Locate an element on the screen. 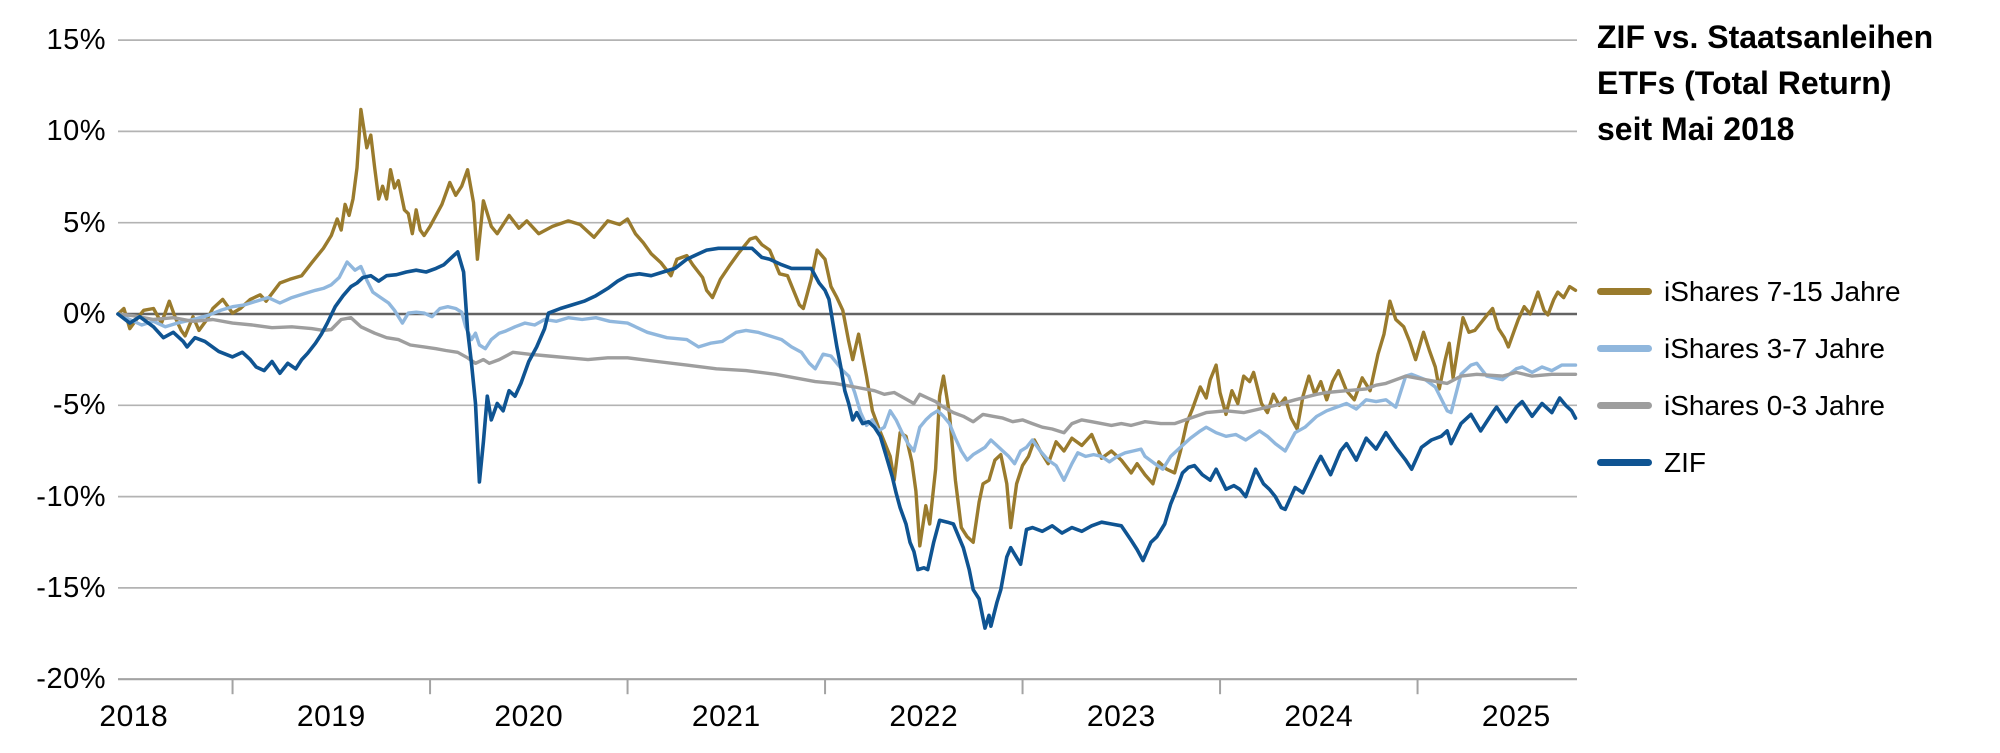 The width and height of the screenshot is (2000, 753). y-axis-label: -10% is located at coordinates (71, 496).